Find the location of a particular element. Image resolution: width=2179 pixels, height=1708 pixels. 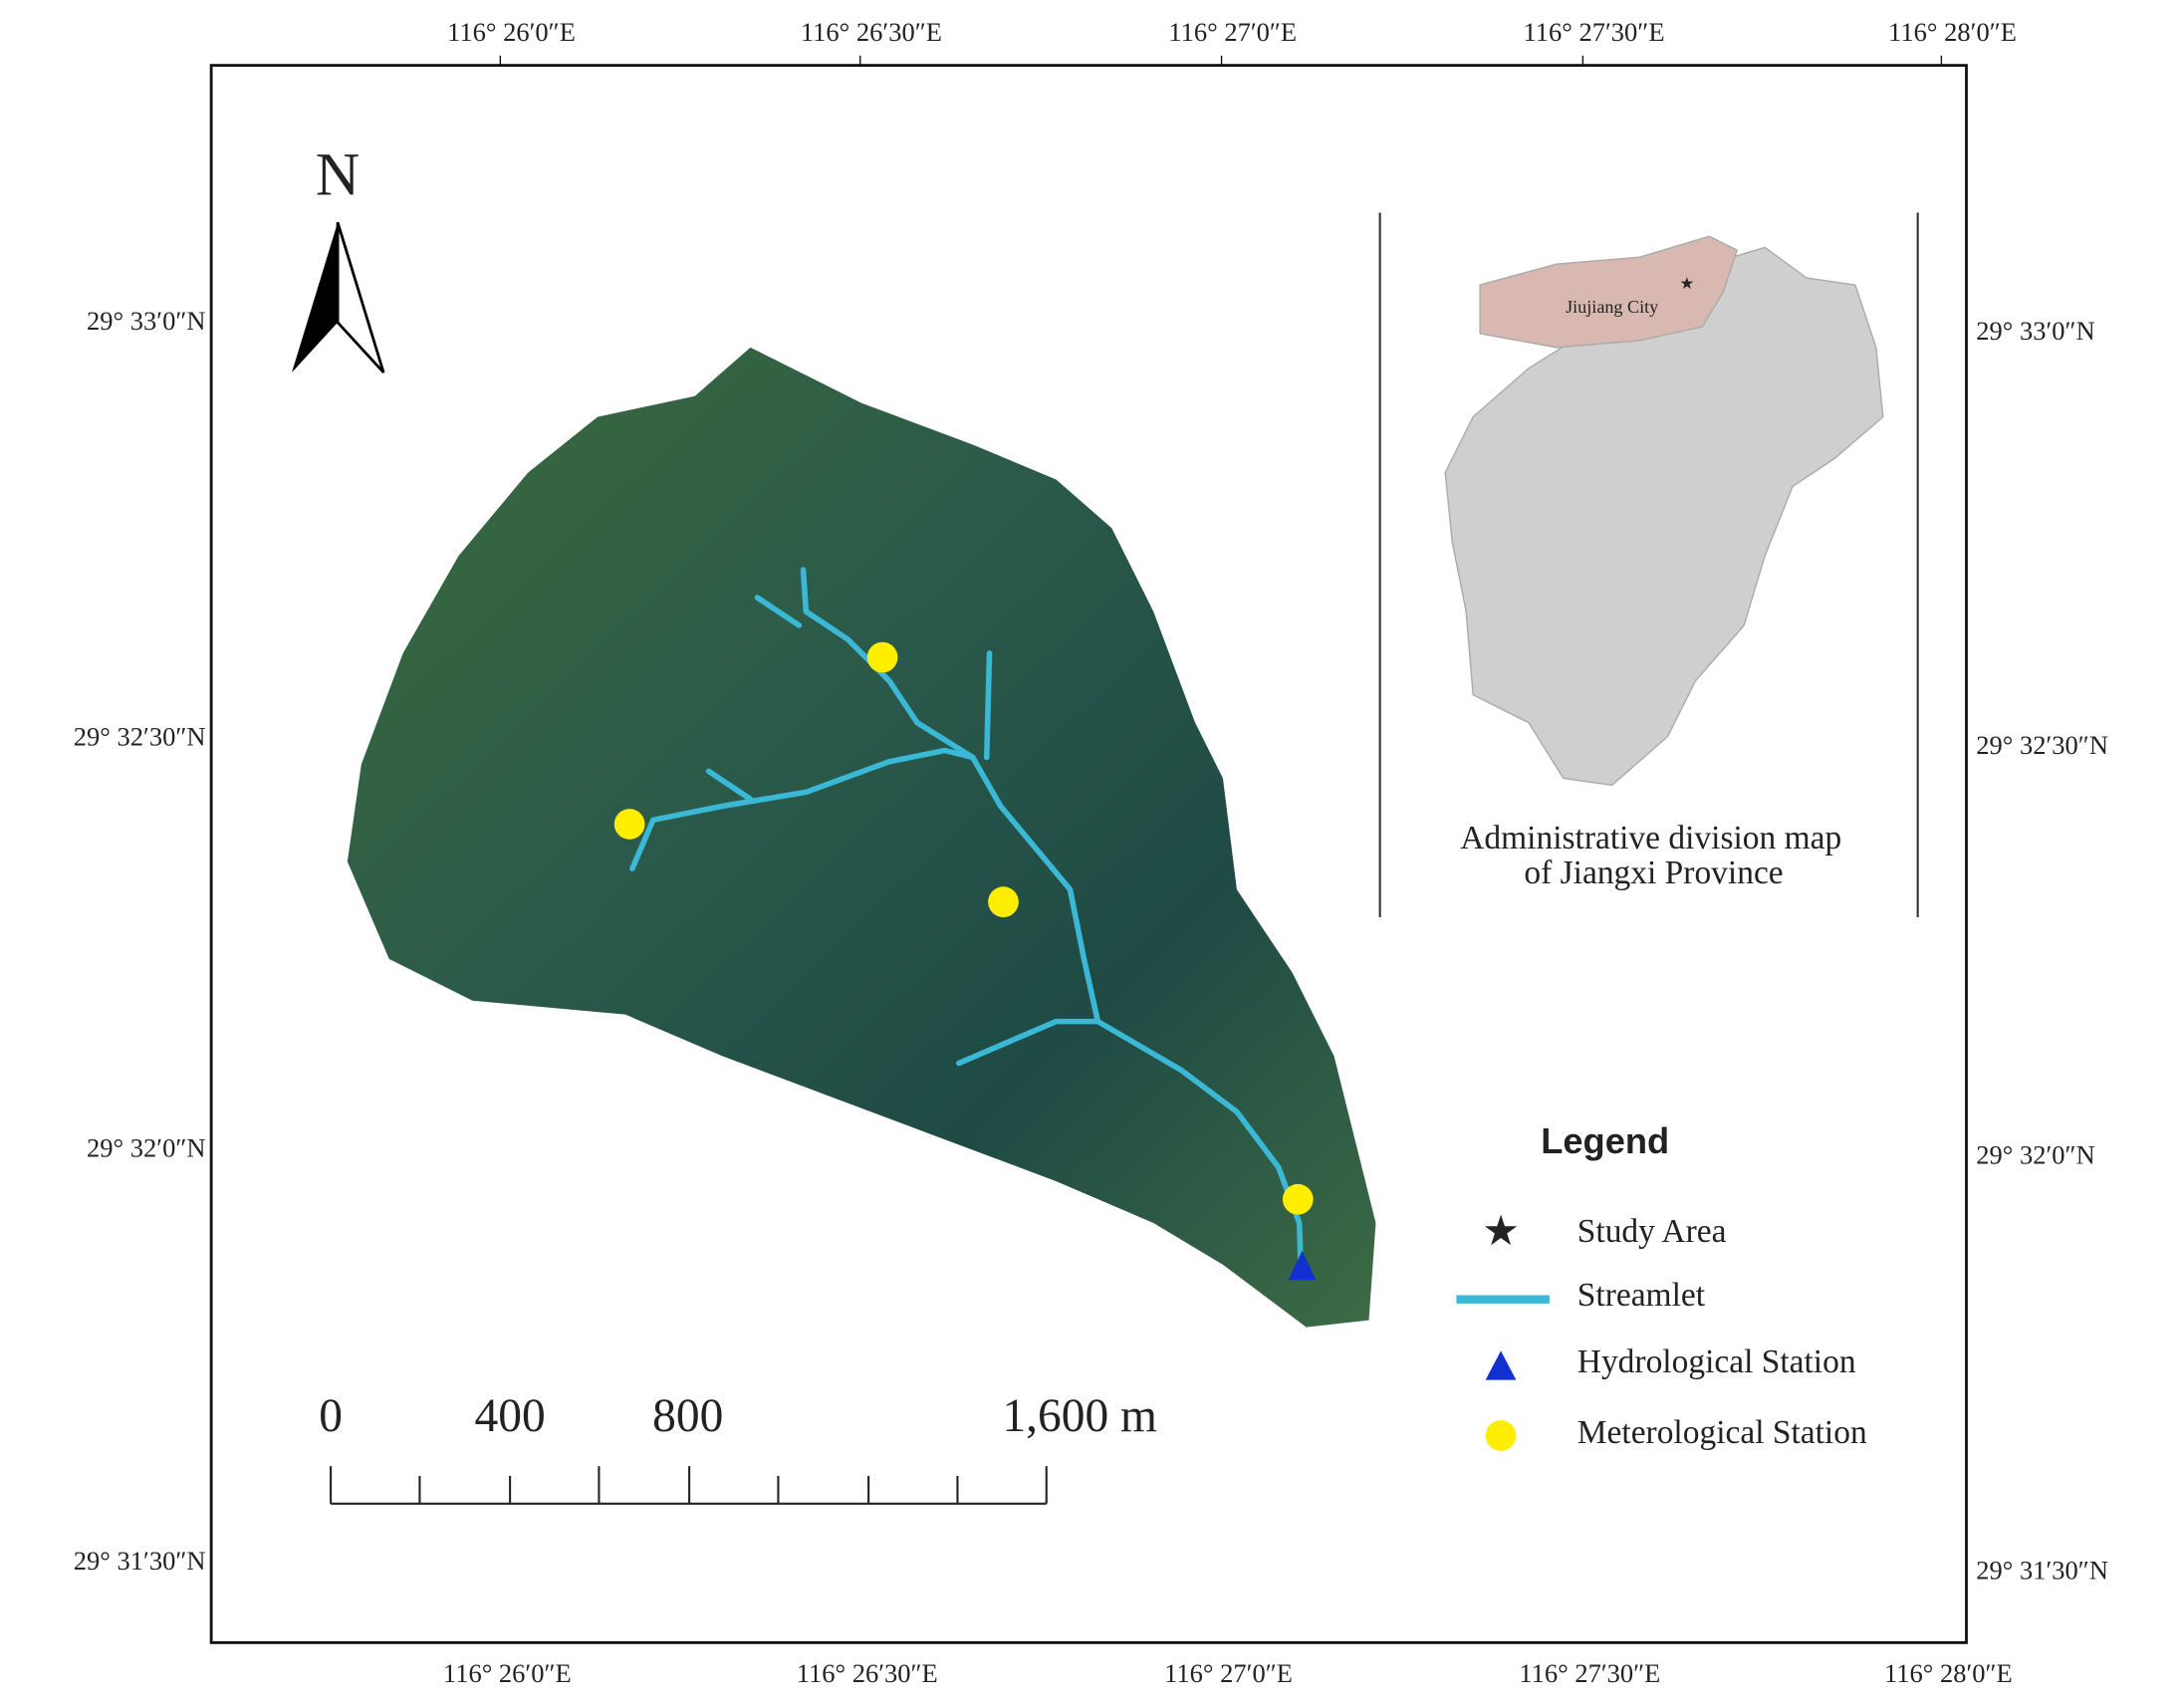

inset-caption: of Jiangxi Province is located at coordinates (1653, 872).